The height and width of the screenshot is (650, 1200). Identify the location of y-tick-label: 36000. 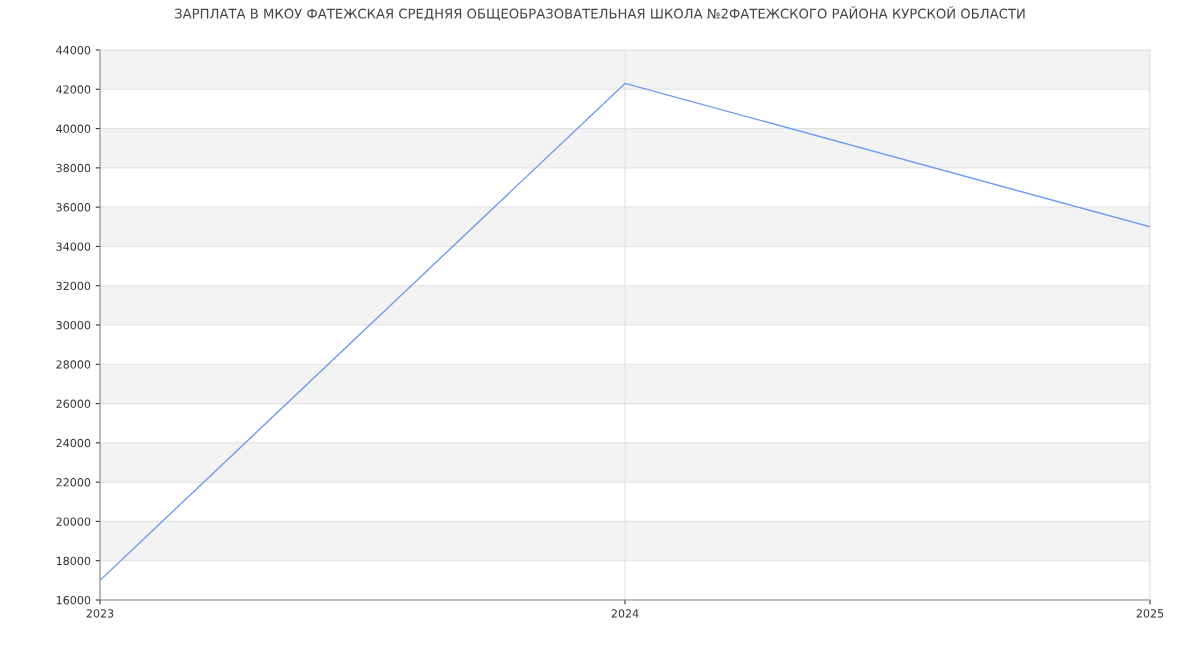
(73, 207).